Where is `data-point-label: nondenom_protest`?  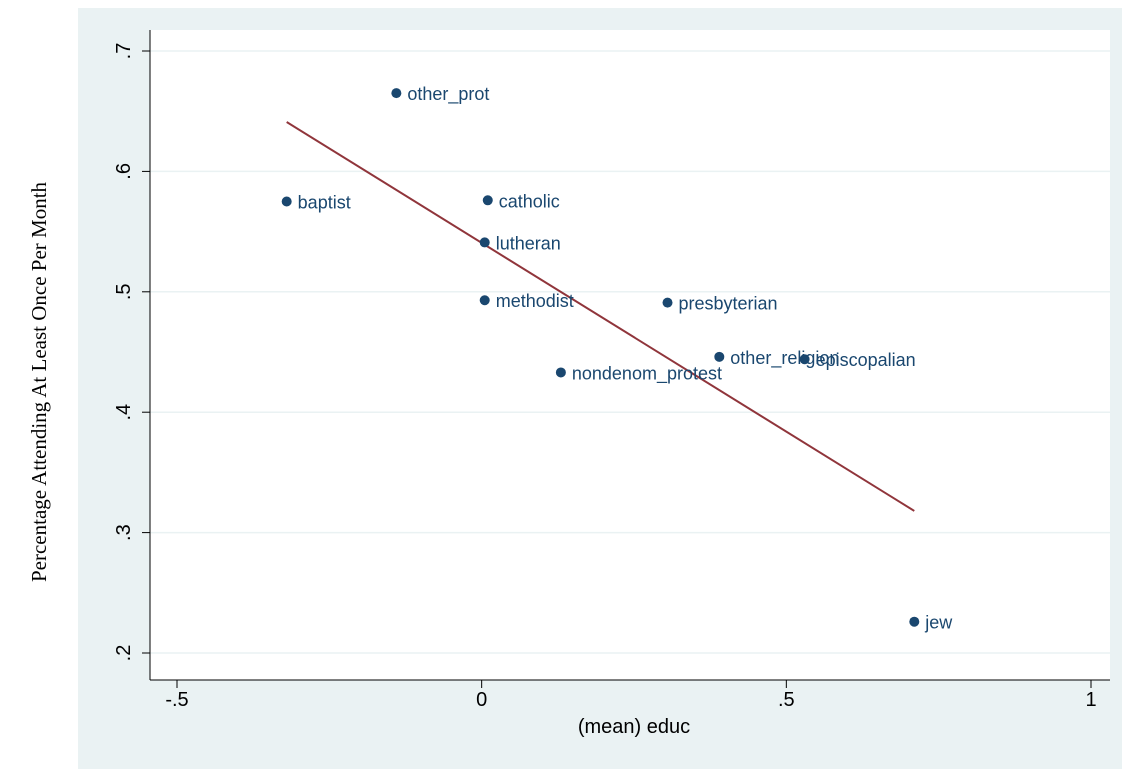
data-point-label: nondenom_protest is located at coordinates (647, 373).